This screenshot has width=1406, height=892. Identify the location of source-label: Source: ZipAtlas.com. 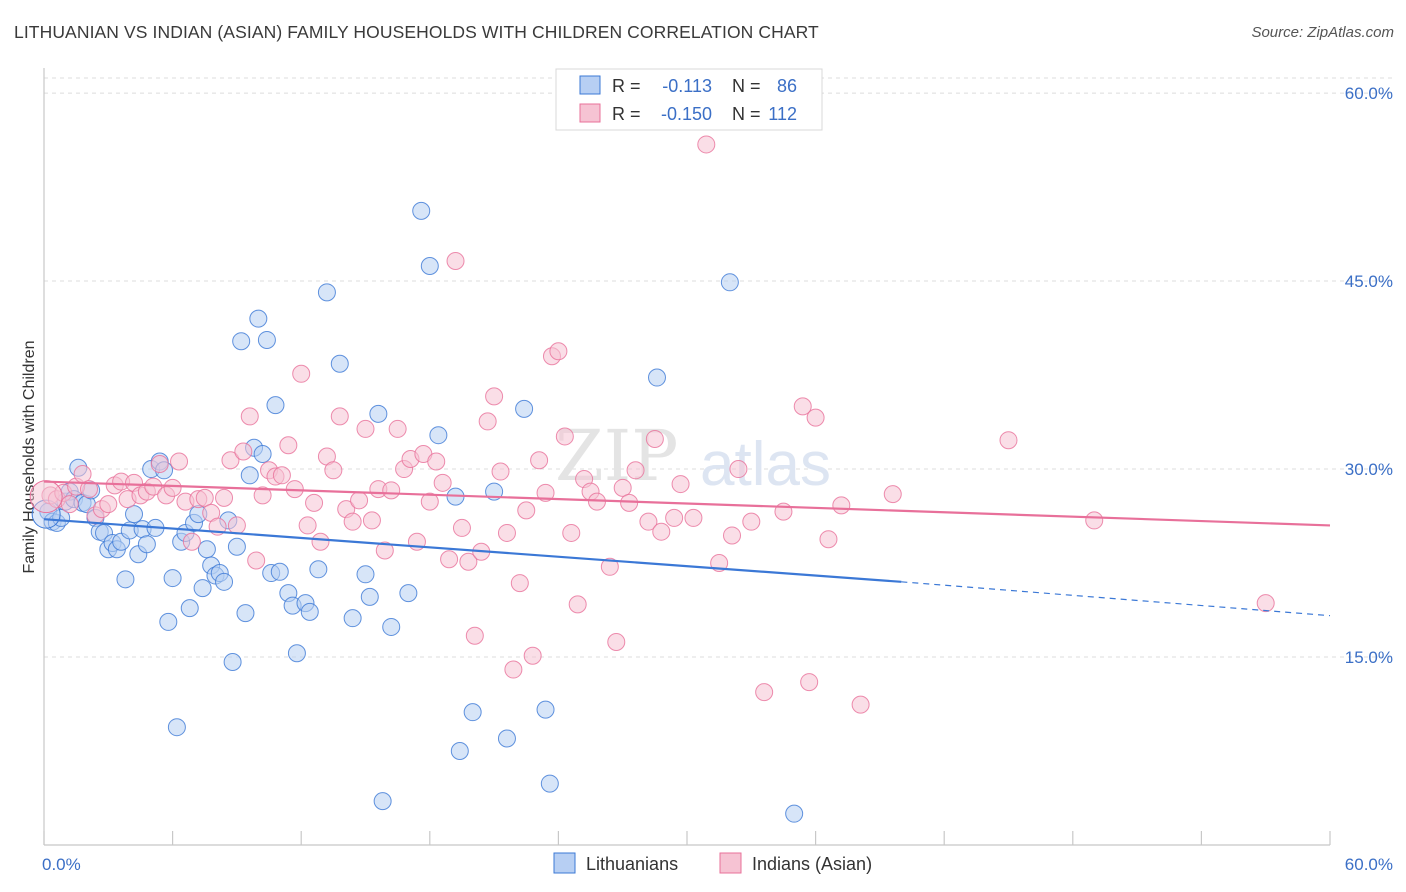
(1322, 32).